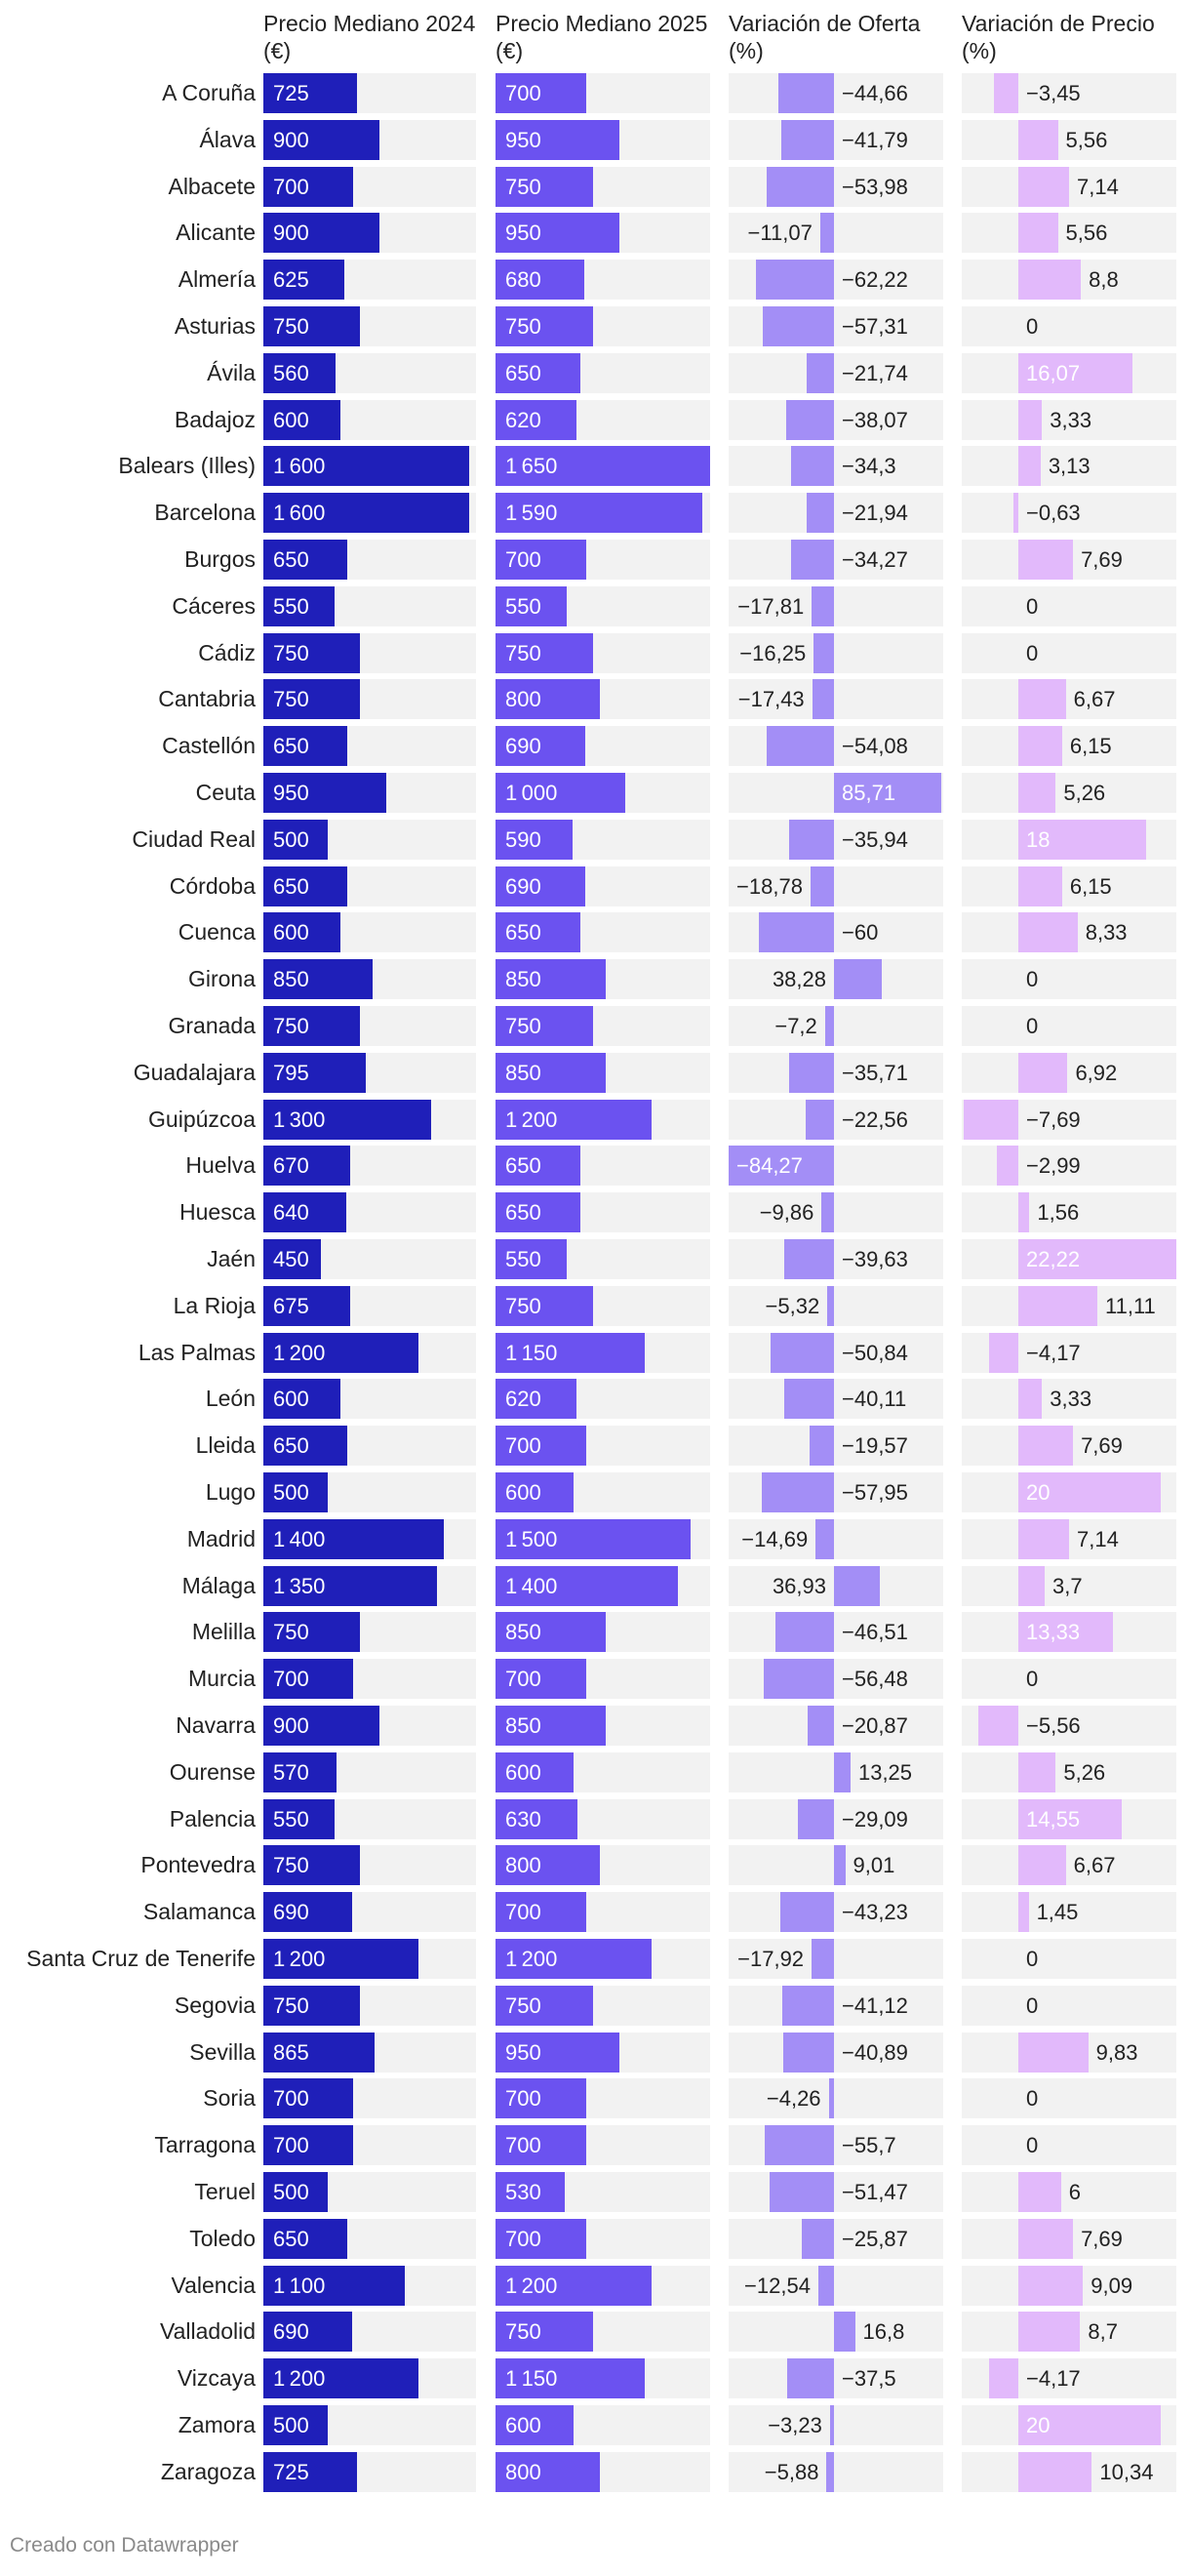 The height and width of the screenshot is (2576, 1190). Describe the element at coordinates (1069, 932) in the screenshot. I see `precio-cell: 8,33` at that location.